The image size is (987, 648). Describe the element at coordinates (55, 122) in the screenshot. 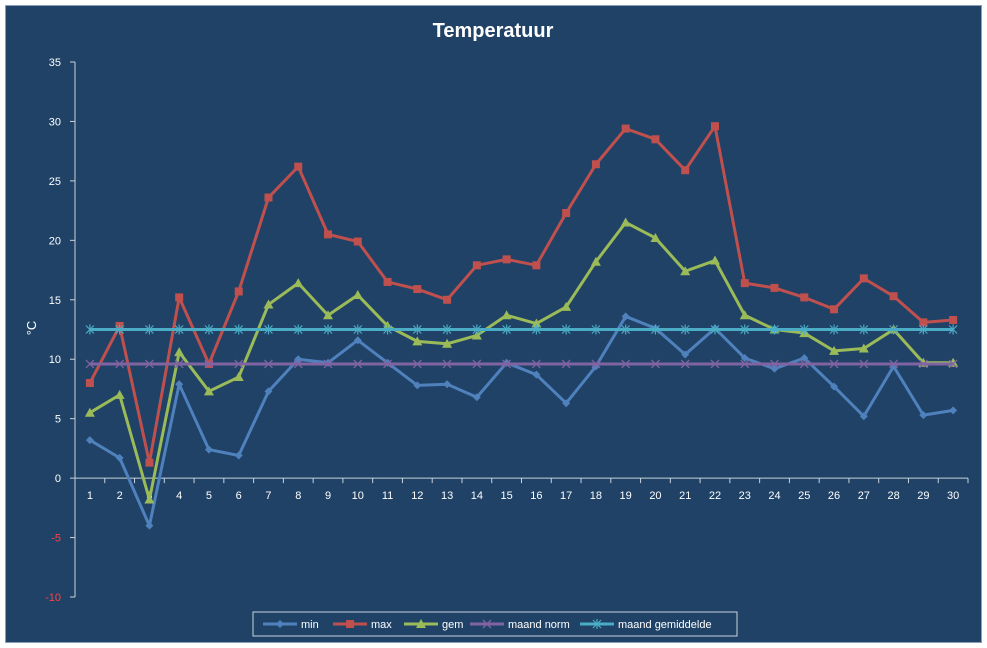

I see `y-tick-label: 30` at that location.